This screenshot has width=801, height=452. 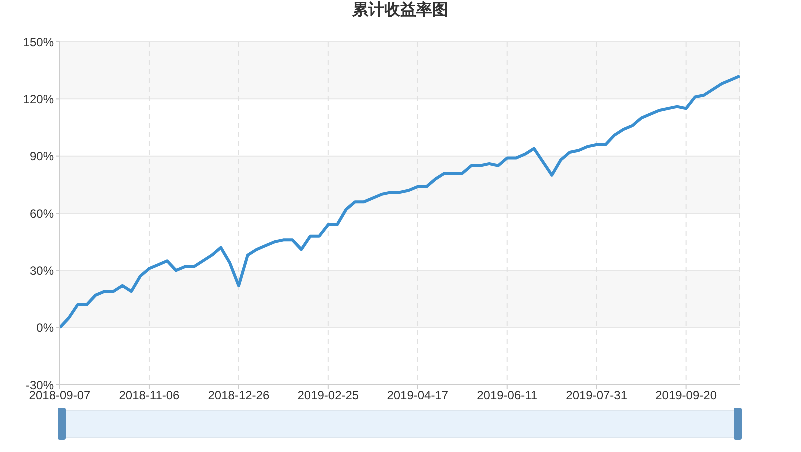 What do you see at coordinates (329, 395) in the screenshot?
I see `x-tick-label: 2019-02-25` at bounding box center [329, 395].